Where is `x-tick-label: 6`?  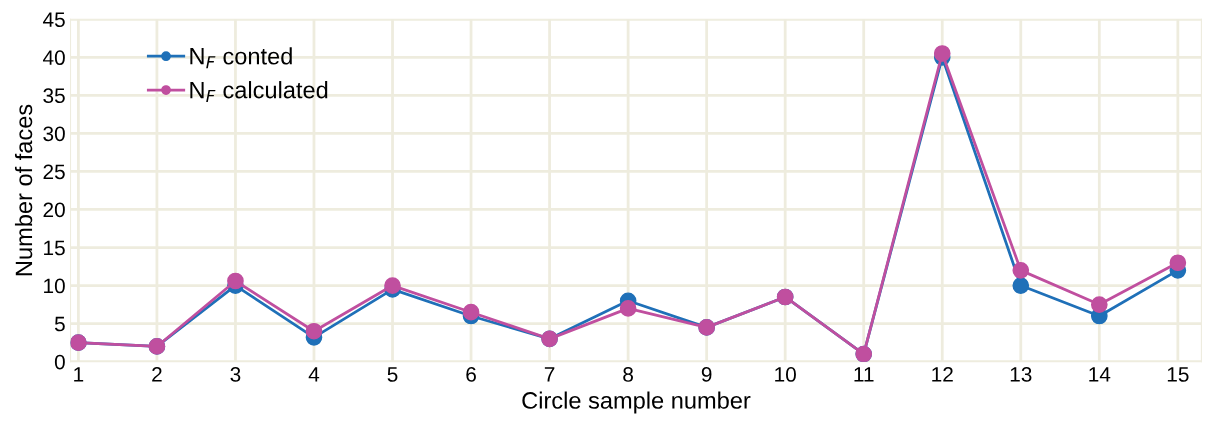
x-tick-label: 6 is located at coordinates (471, 374).